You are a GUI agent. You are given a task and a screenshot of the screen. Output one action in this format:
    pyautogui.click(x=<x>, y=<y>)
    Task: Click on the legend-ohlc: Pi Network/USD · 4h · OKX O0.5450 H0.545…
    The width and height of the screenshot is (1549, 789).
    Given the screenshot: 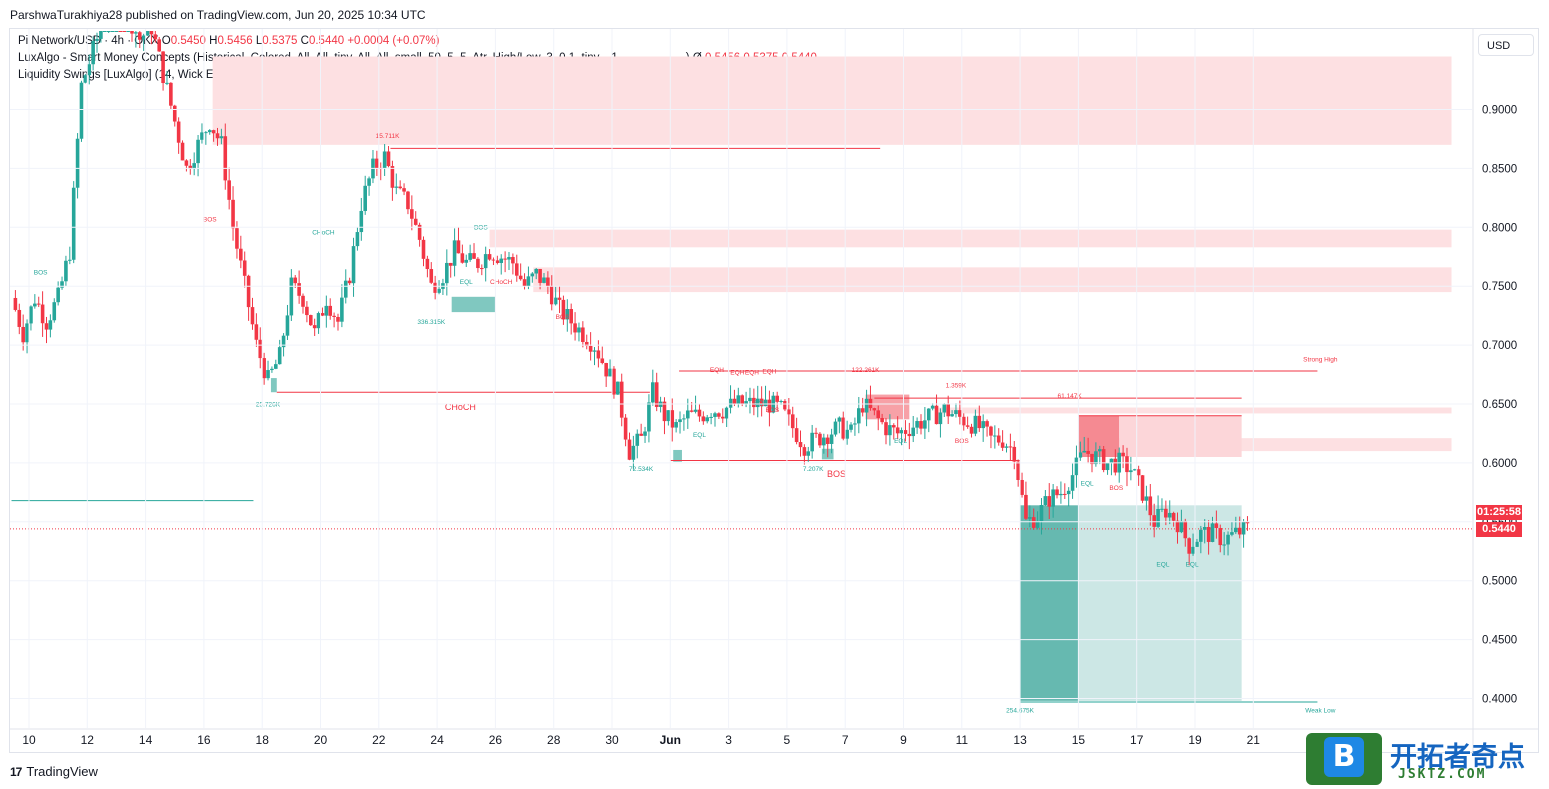 What is the action you would take?
    pyautogui.click(x=228, y=41)
    